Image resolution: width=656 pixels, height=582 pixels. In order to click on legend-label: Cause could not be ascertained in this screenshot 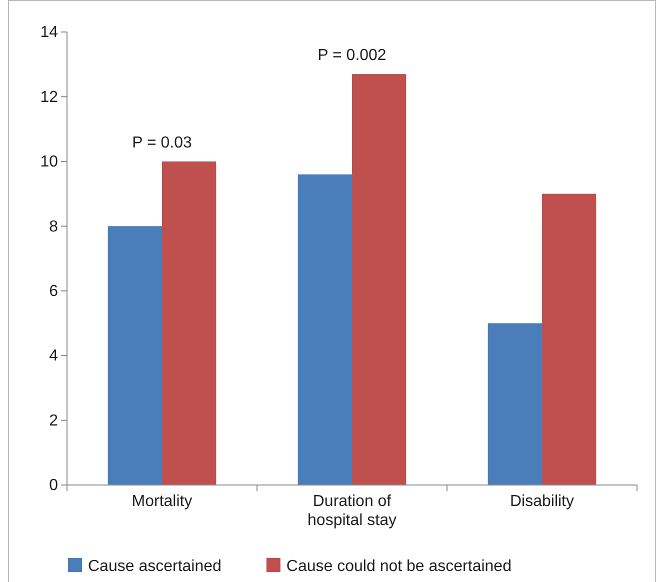, I will do `click(399, 566)`.